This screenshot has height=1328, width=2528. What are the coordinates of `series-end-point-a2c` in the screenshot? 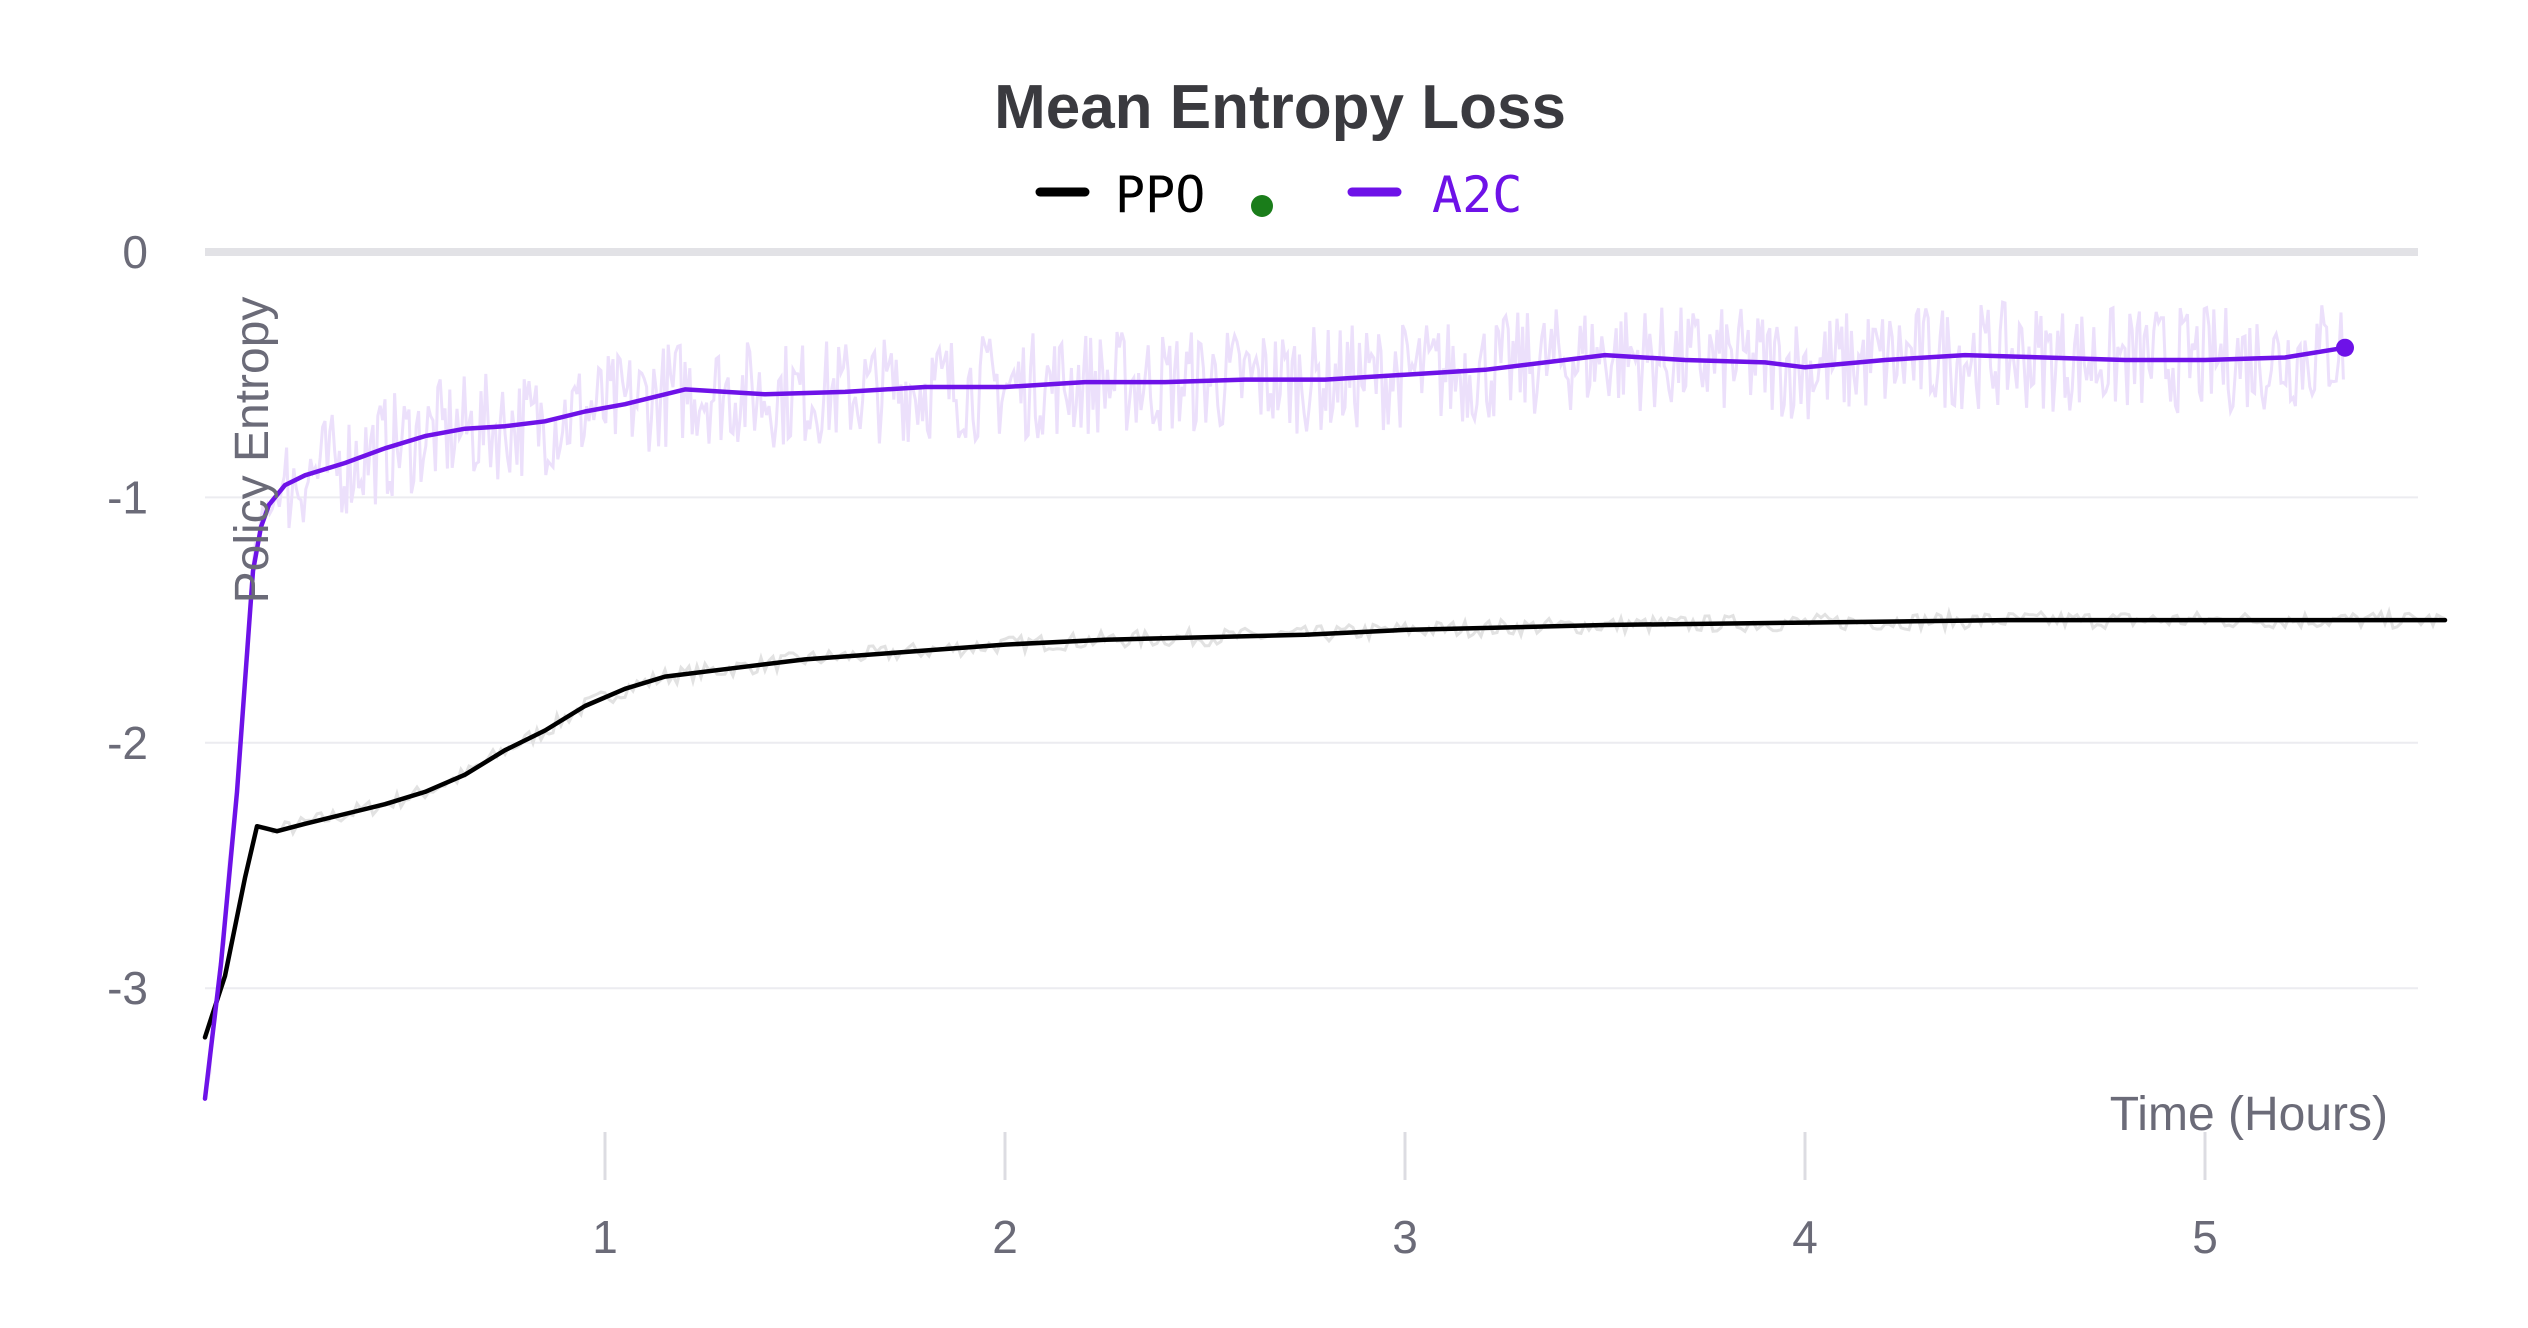 It's located at (2345, 347).